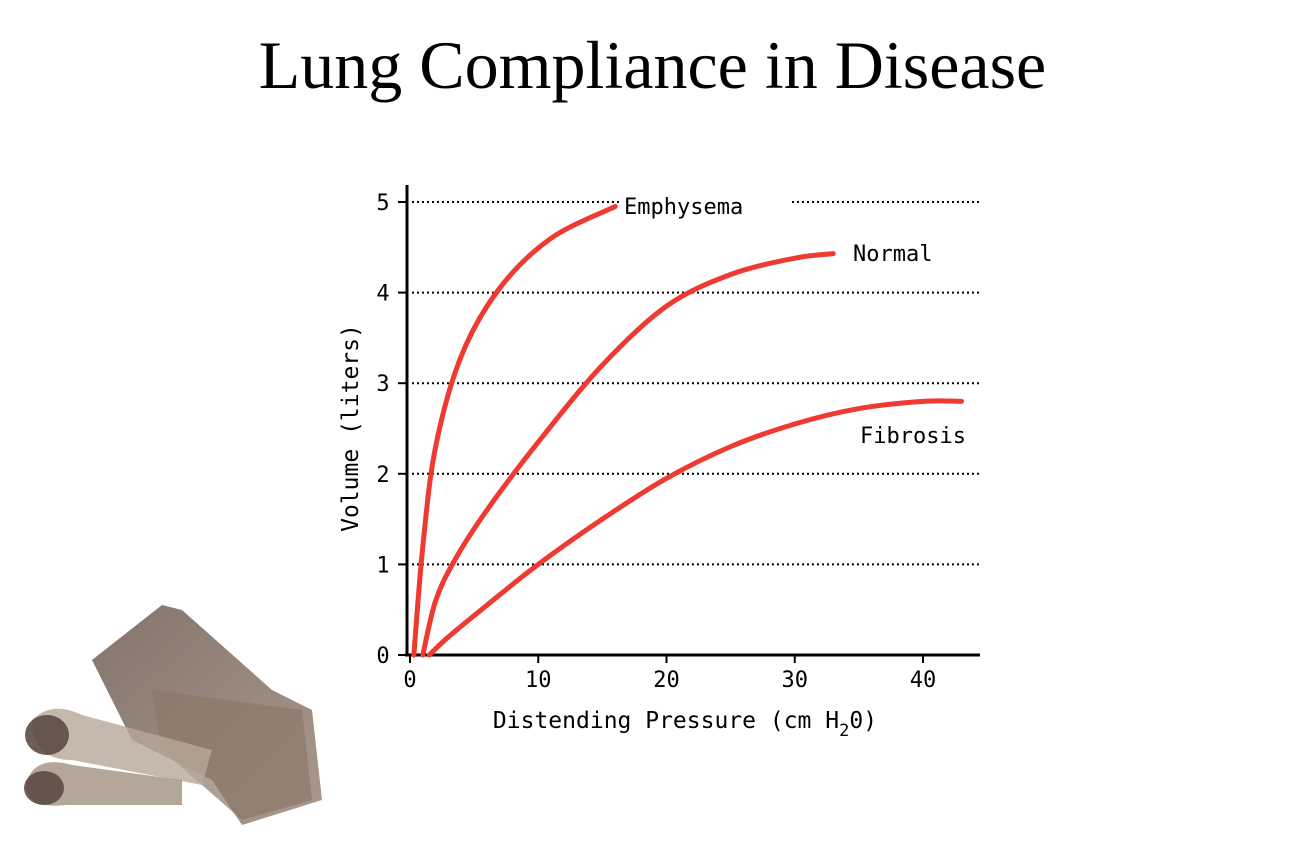 The image size is (1305, 852). Describe the element at coordinates (666, 680) in the screenshot. I see `x-tick-label-20: 20` at that location.